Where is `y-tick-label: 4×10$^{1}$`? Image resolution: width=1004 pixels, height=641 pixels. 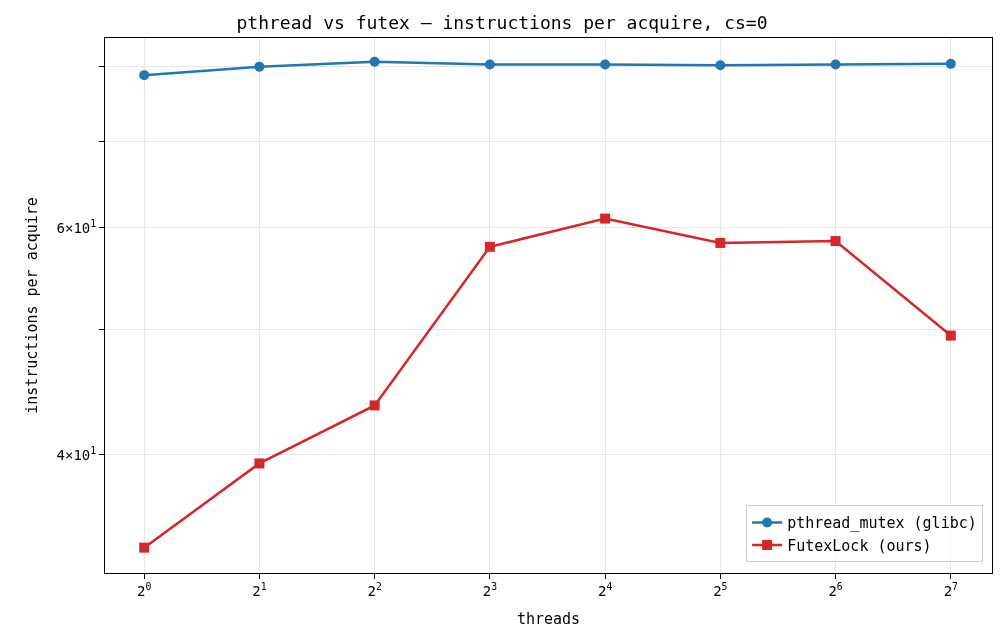 y-tick-label: 4×10$^{1}$ is located at coordinates (76, 453).